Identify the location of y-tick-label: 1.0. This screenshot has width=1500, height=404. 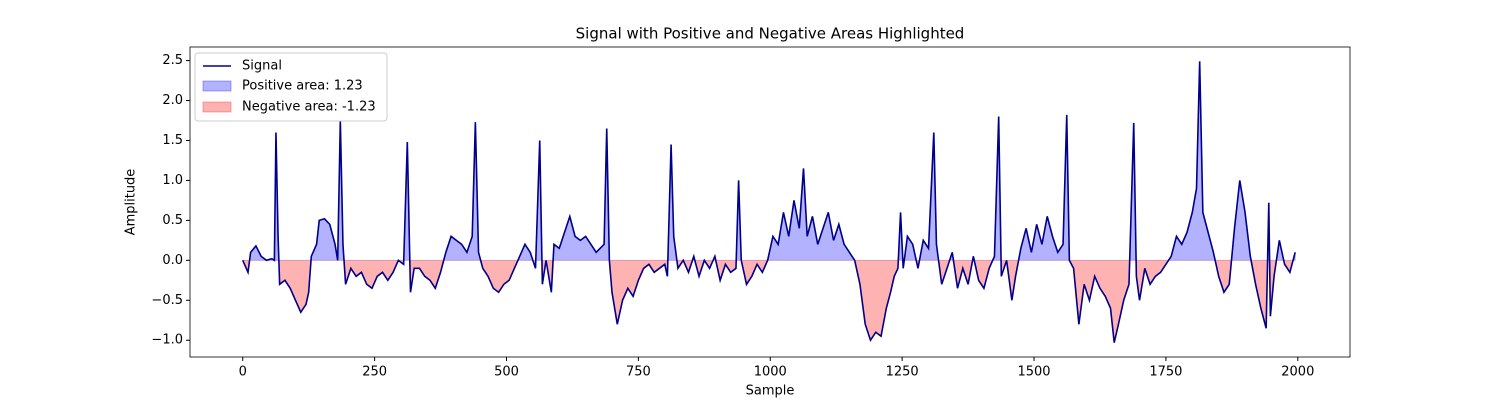
(172, 180).